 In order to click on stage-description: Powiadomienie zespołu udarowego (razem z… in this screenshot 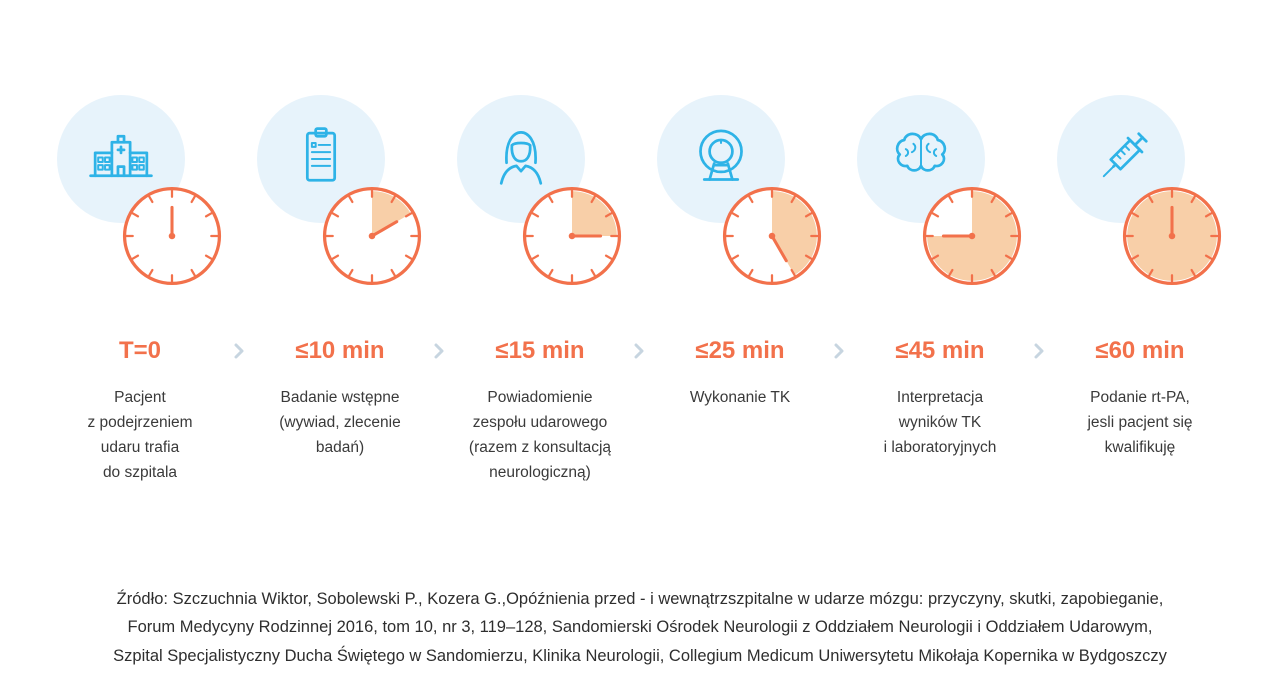, I will do `click(540, 435)`.